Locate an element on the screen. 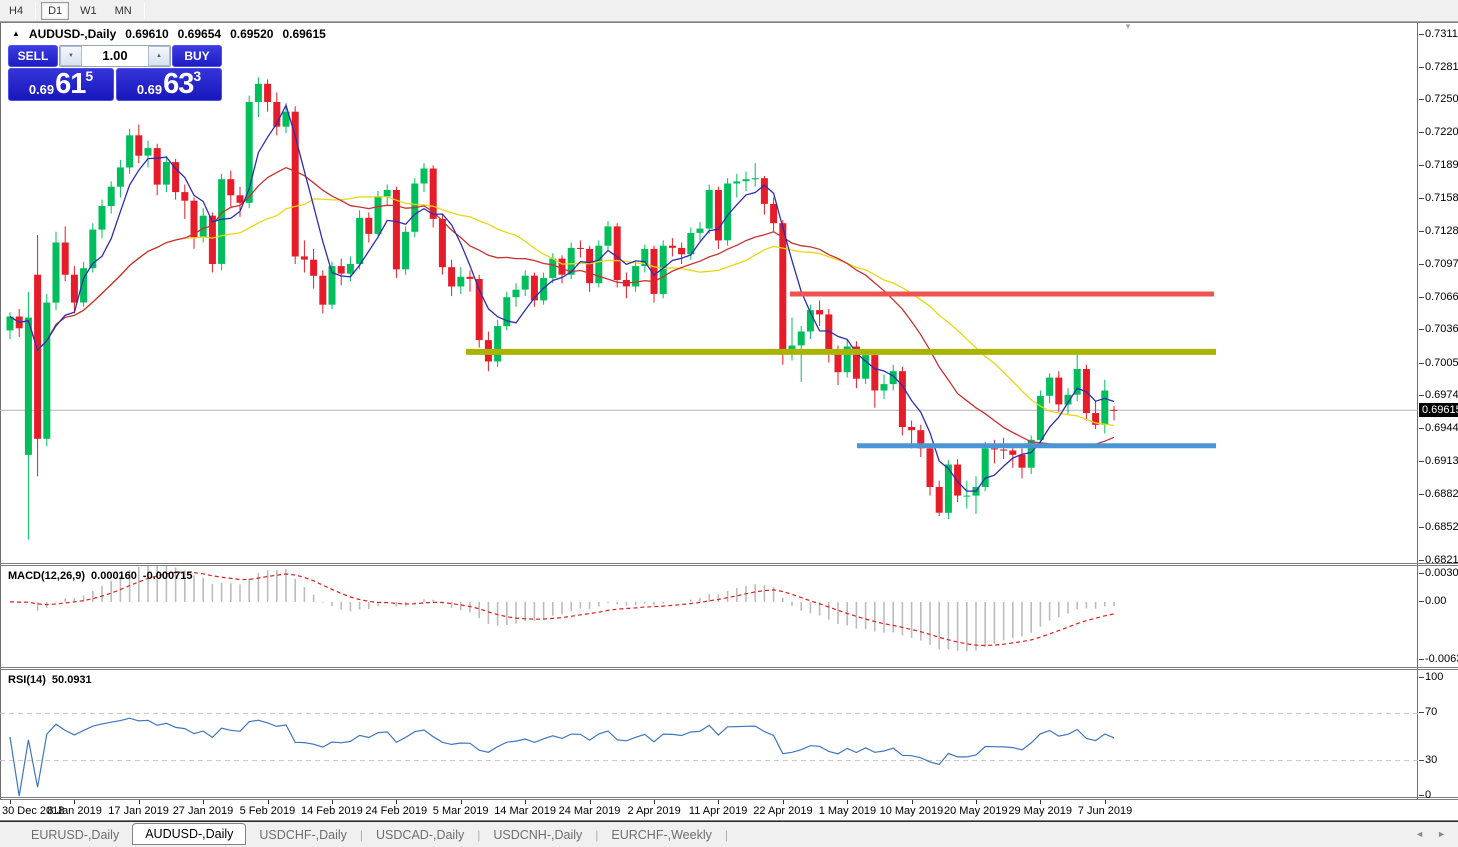 This screenshot has width=1458, height=847. bar-high: 0.69654 is located at coordinates (199, 34).